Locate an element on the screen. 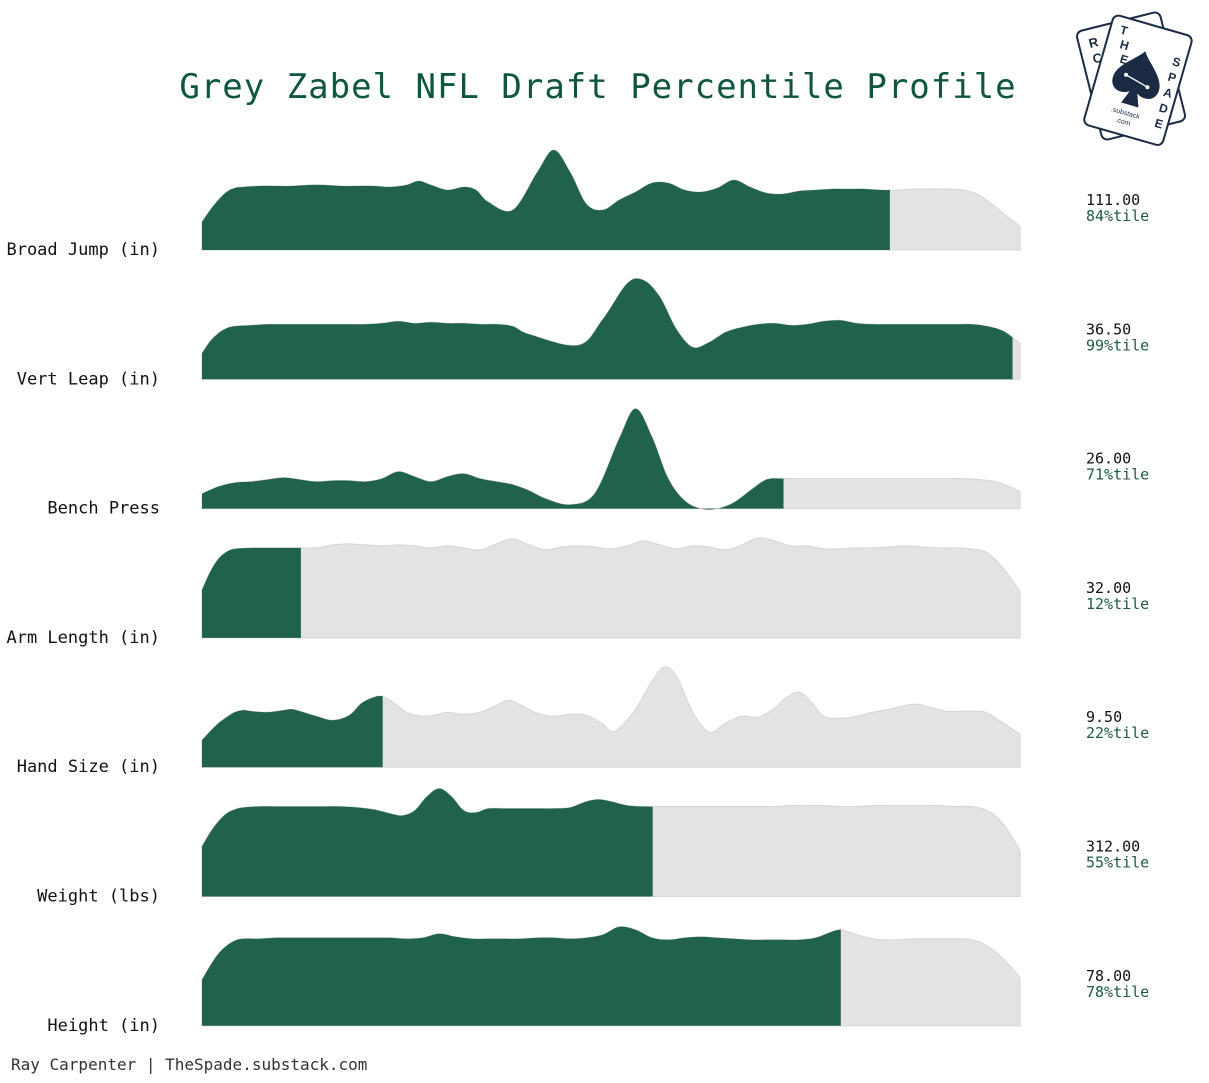 The height and width of the screenshot is (1083, 1209). the-spade-logo: R C ♣ T H E S P A D E .substack .com is located at coordinates (1134, 78).